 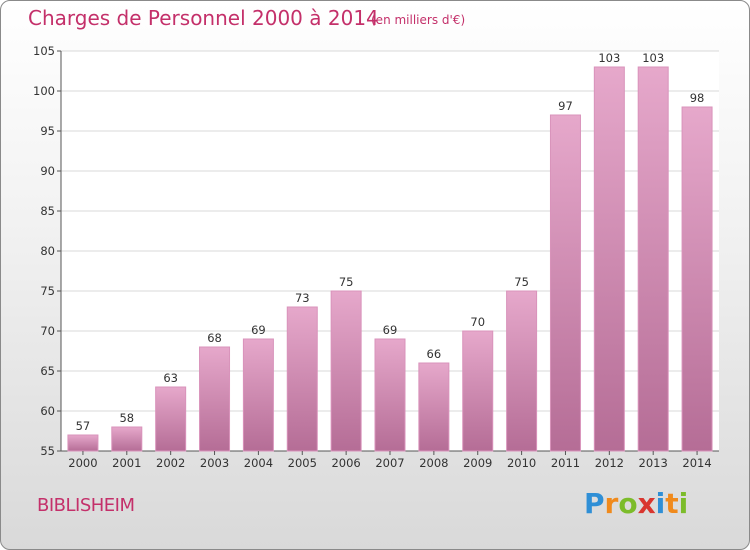 I want to click on y-tick-label: 95, so click(x=47, y=131).